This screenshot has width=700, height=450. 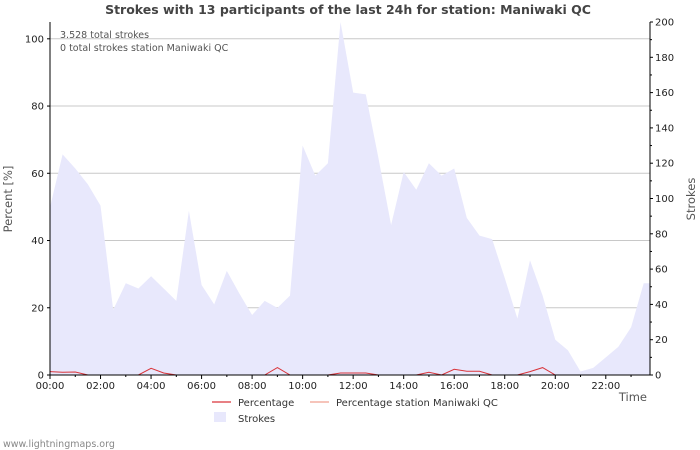 What do you see at coordinates (691, 199) in the screenshot?
I see `y-axis-label-right: Strokes` at bounding box center [691, 199].